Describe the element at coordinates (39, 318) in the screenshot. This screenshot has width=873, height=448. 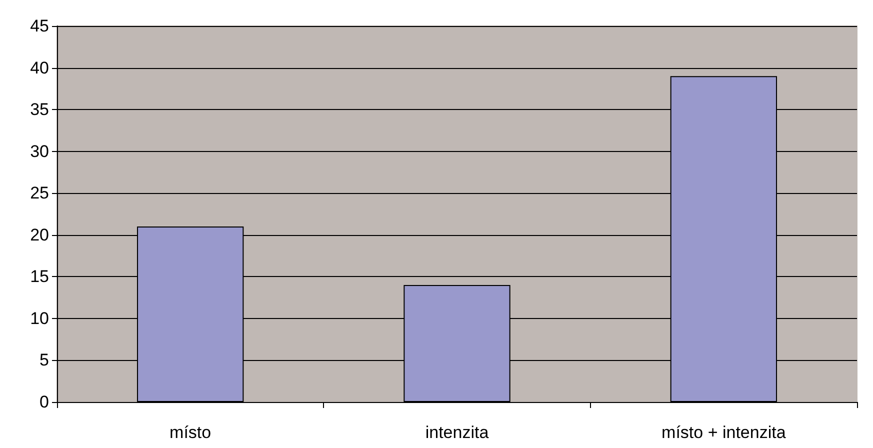
I see `y-tick-label: 10` at that location.